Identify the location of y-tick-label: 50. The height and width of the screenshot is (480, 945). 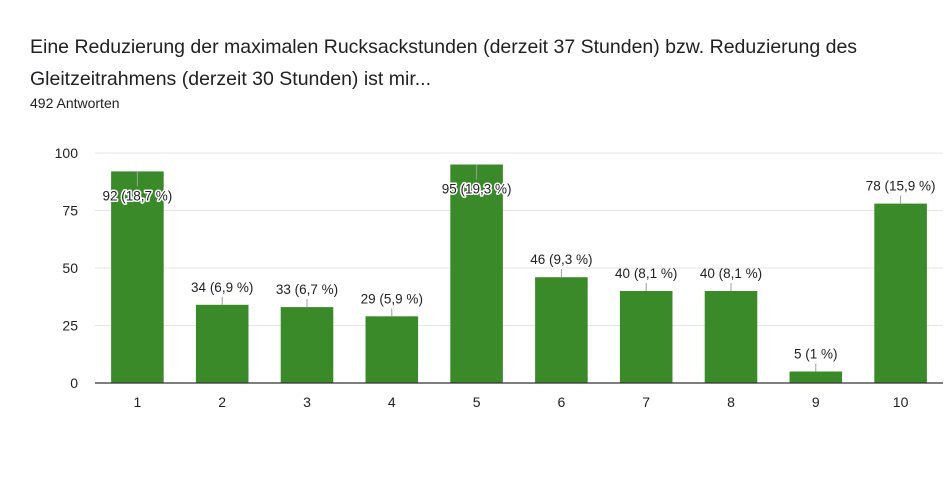
(70, 268).